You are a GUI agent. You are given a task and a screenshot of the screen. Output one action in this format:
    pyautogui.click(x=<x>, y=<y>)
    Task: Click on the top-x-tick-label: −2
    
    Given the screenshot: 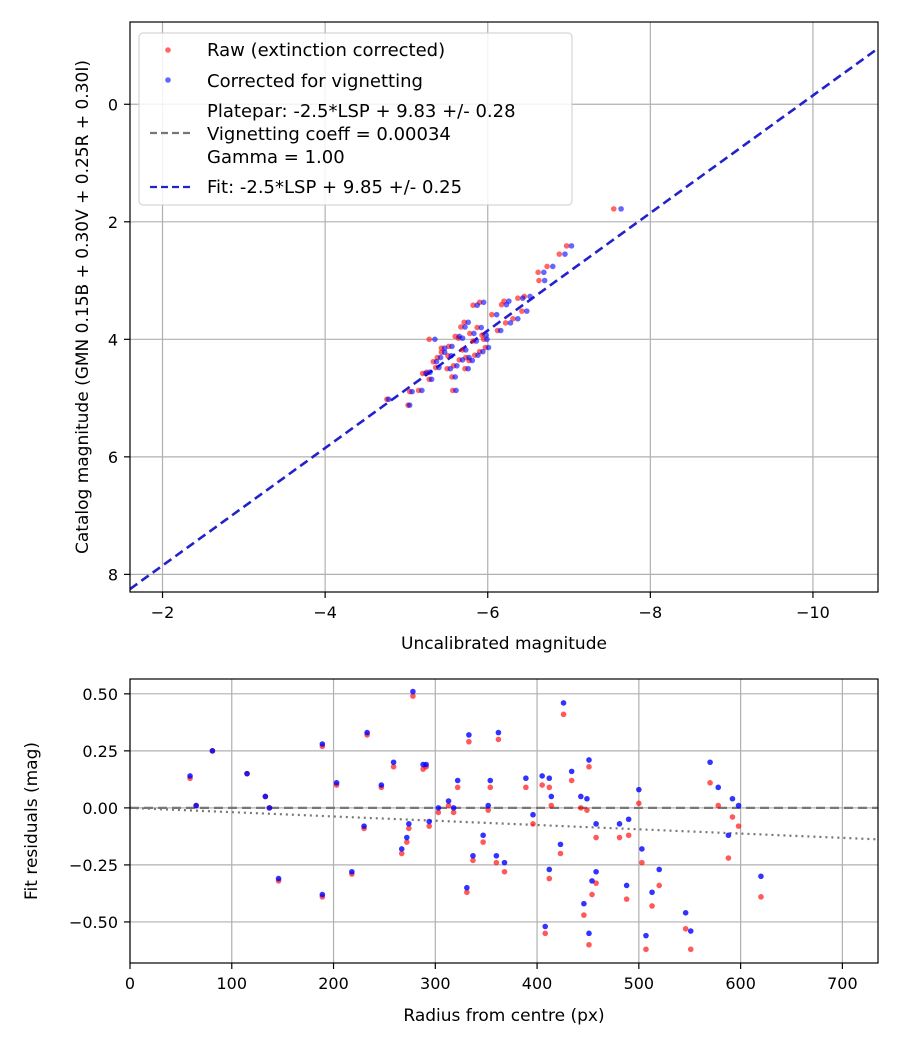 What is the action you would take?
    pyautogui.click(x=163, y=612)
    